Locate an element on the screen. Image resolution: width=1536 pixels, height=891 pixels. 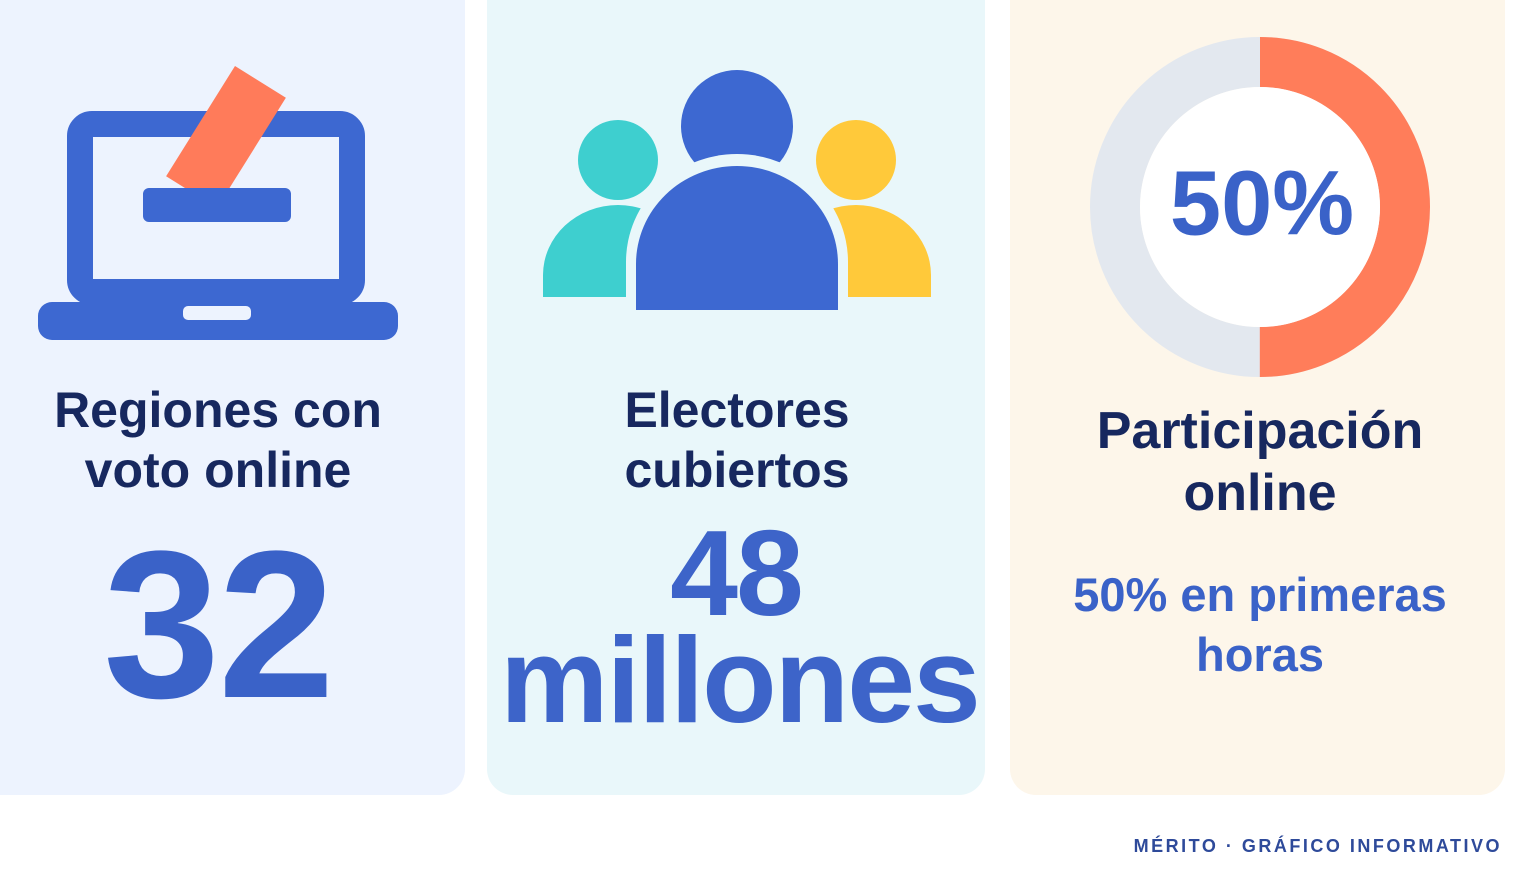
card-title: Participación online is located at coordinates (1260, 462).